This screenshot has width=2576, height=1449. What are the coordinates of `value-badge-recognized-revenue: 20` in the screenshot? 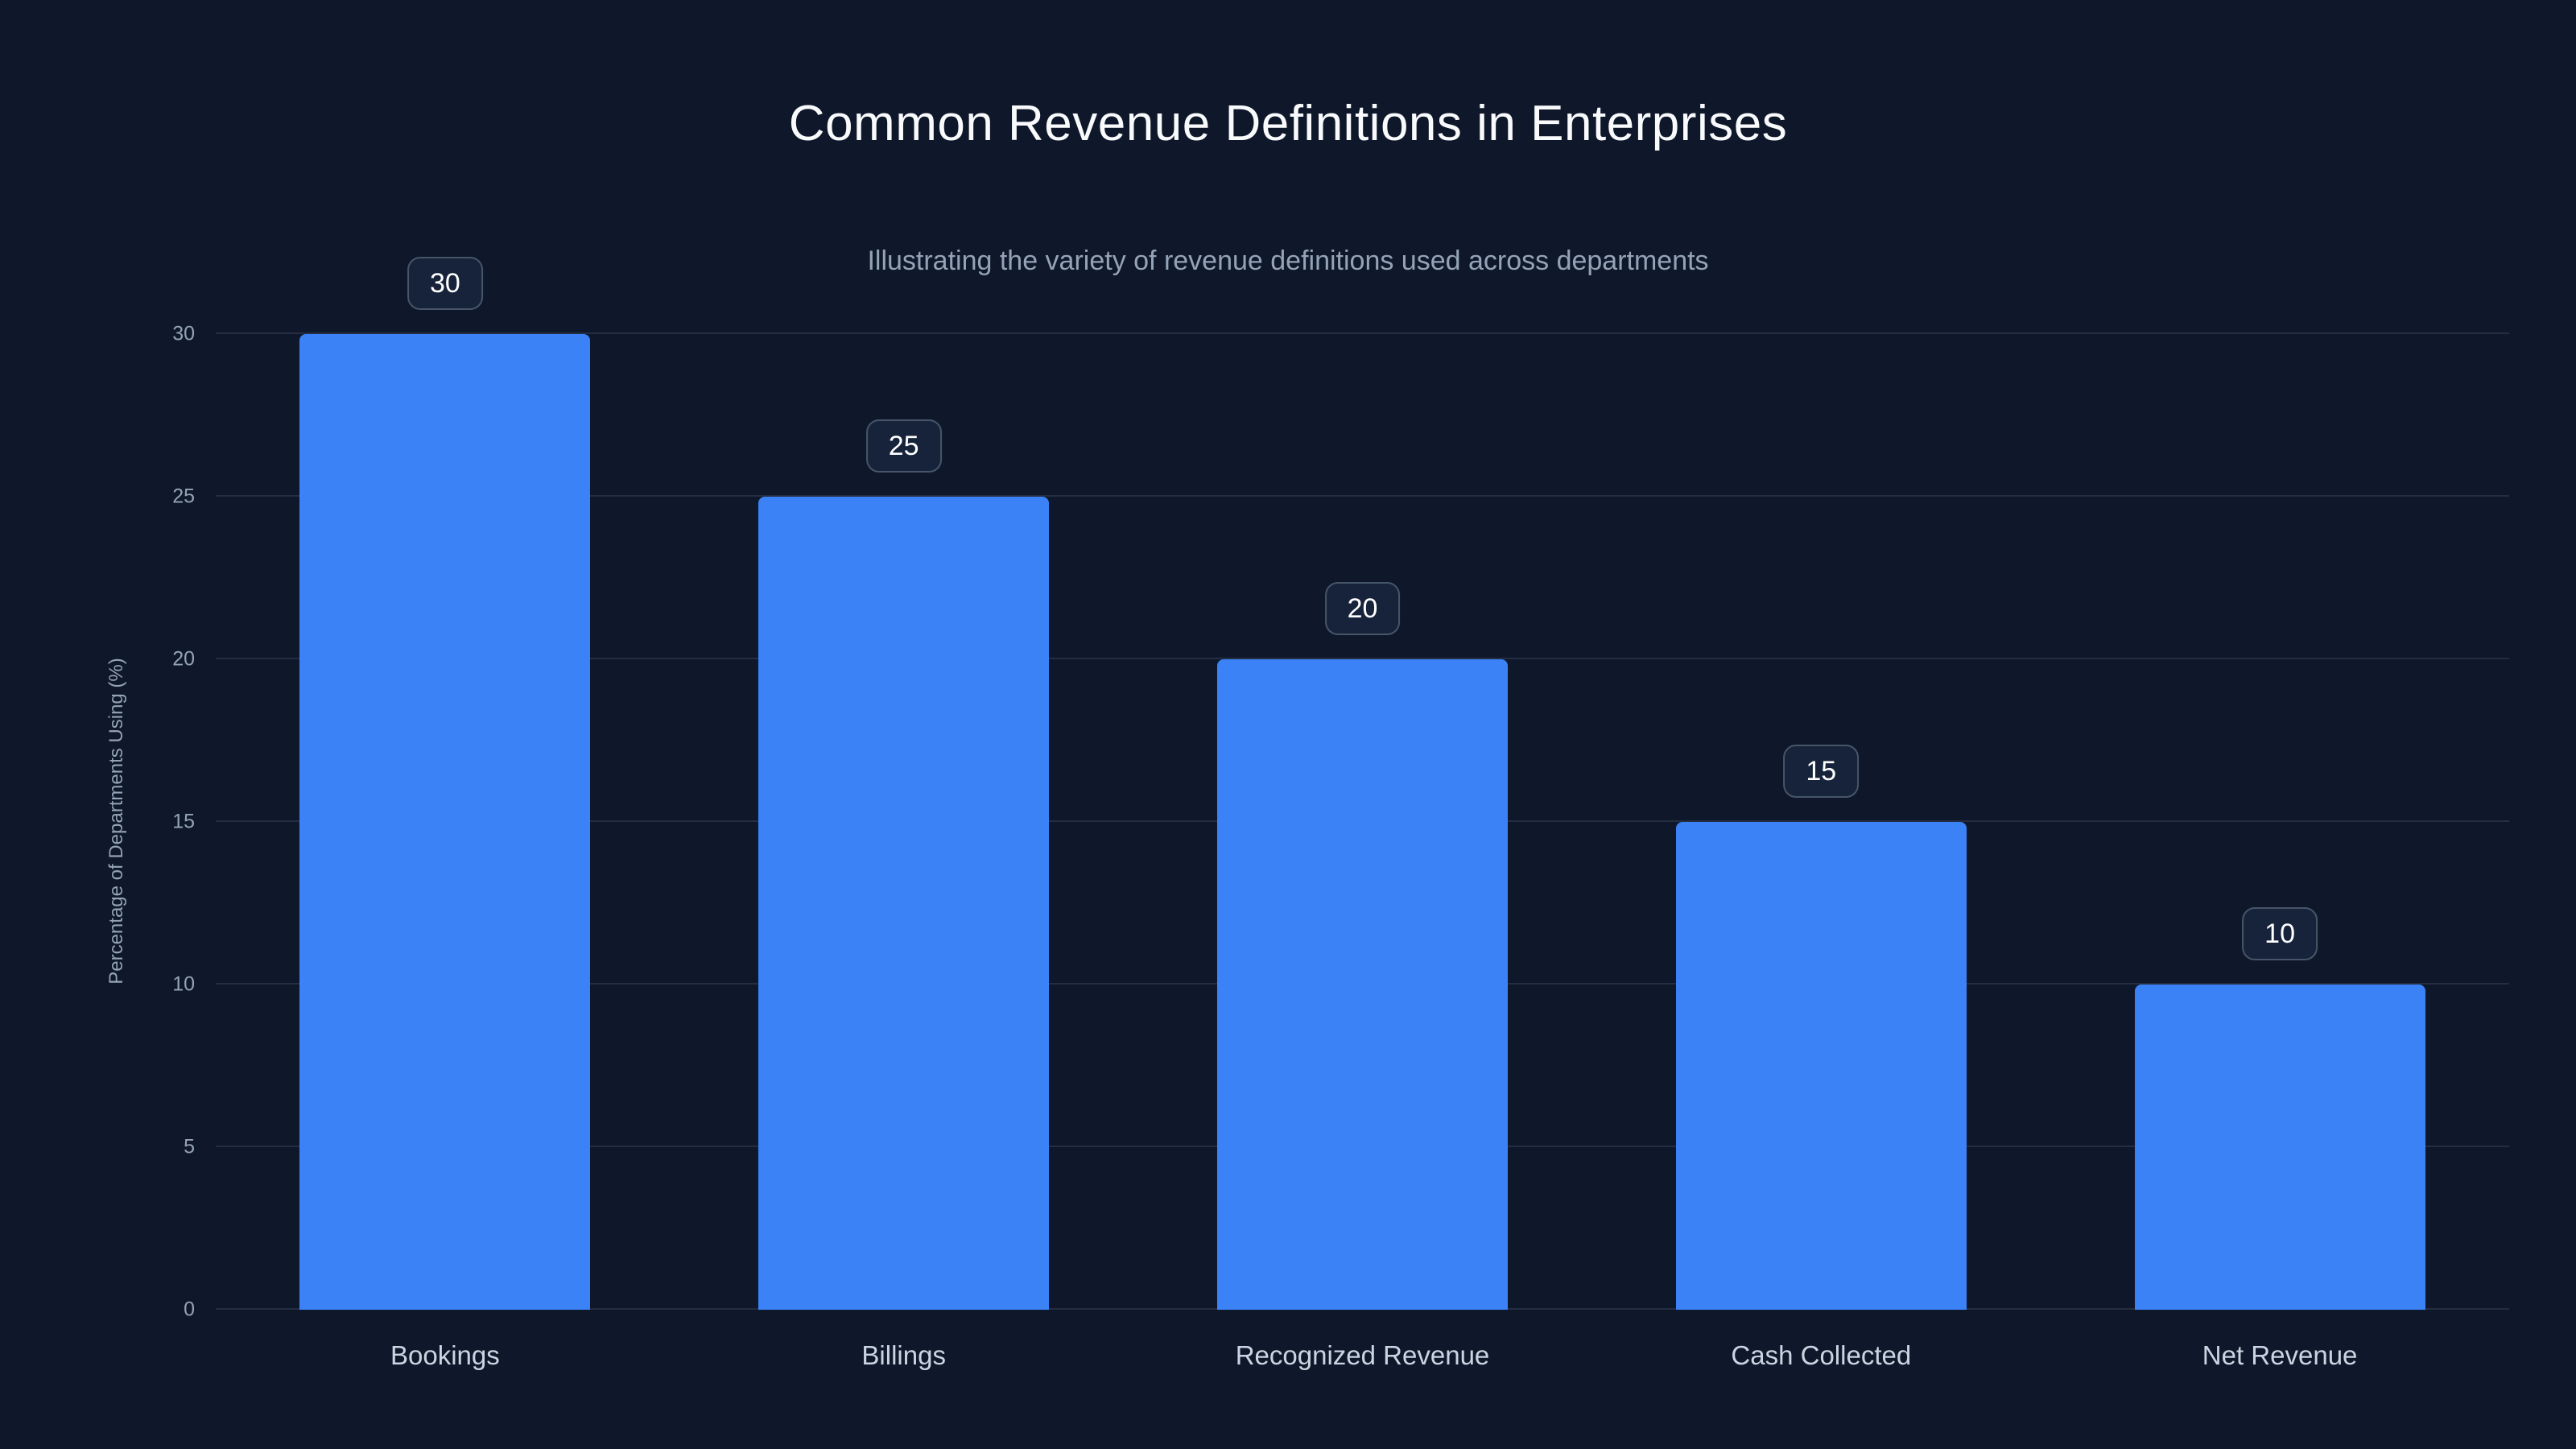 It's located at (1362, 609).